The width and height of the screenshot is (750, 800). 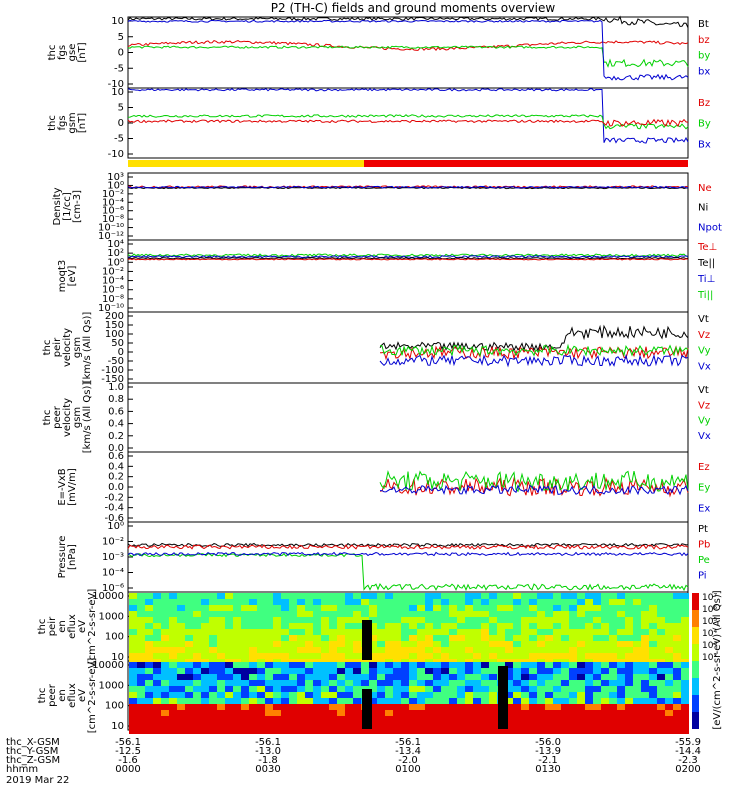 What do you see at coordinates (408, 572) in the screenshot?
I see `series-Pe` at bounding box center [408, 572].